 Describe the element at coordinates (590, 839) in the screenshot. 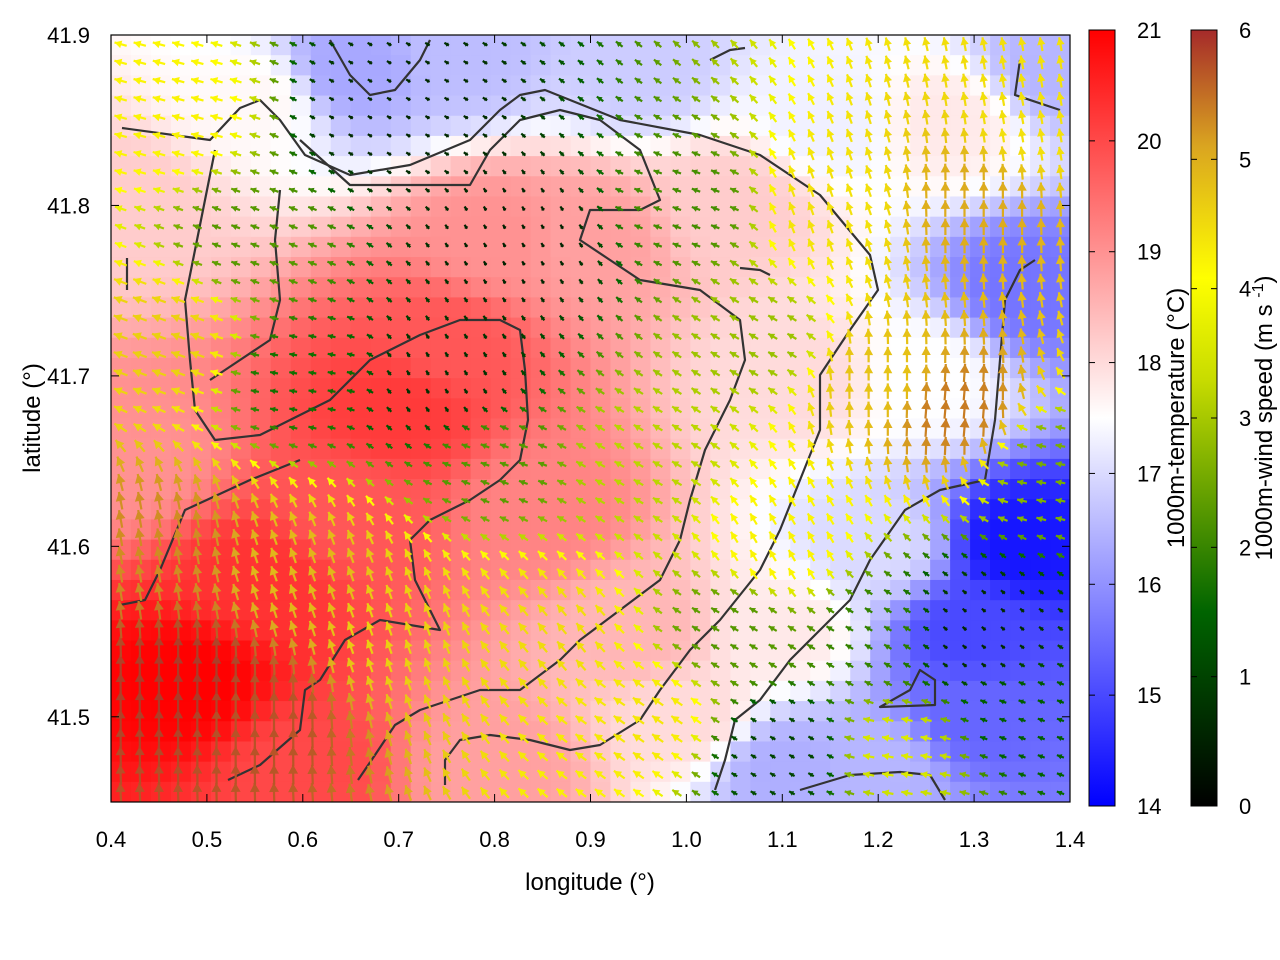

I see `x-tick-label: 0.9` at that location.